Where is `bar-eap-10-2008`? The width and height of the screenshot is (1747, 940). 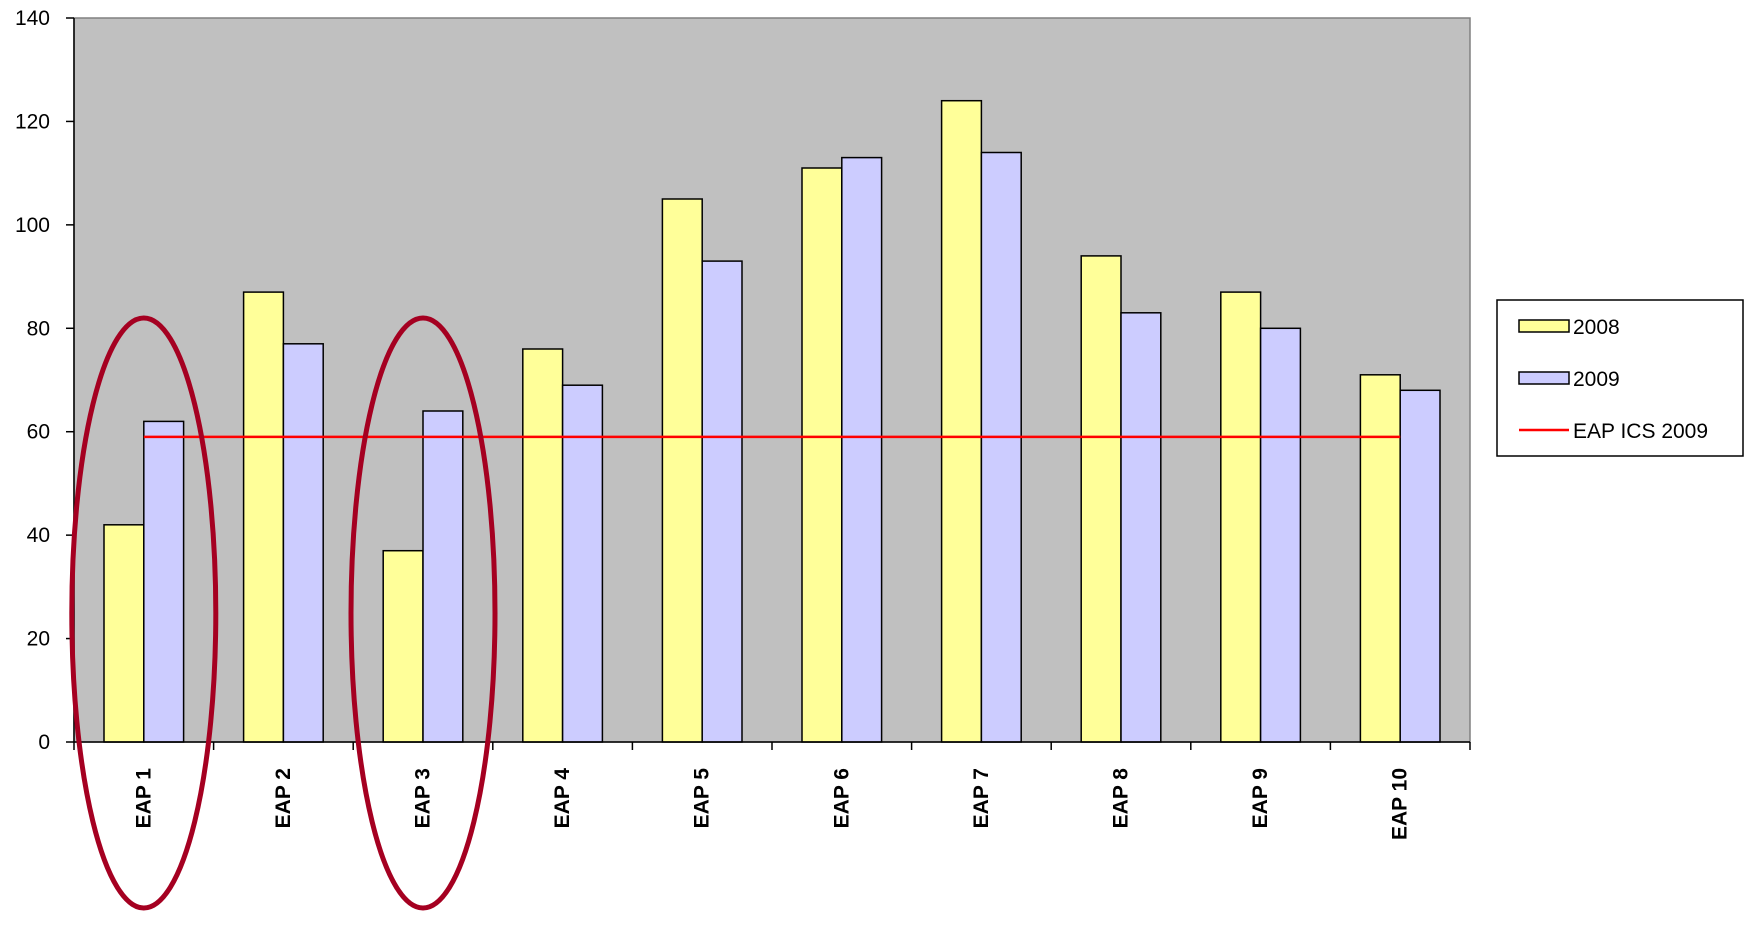 bar-eap-10-2008 is located at coordinates (1380, 558).